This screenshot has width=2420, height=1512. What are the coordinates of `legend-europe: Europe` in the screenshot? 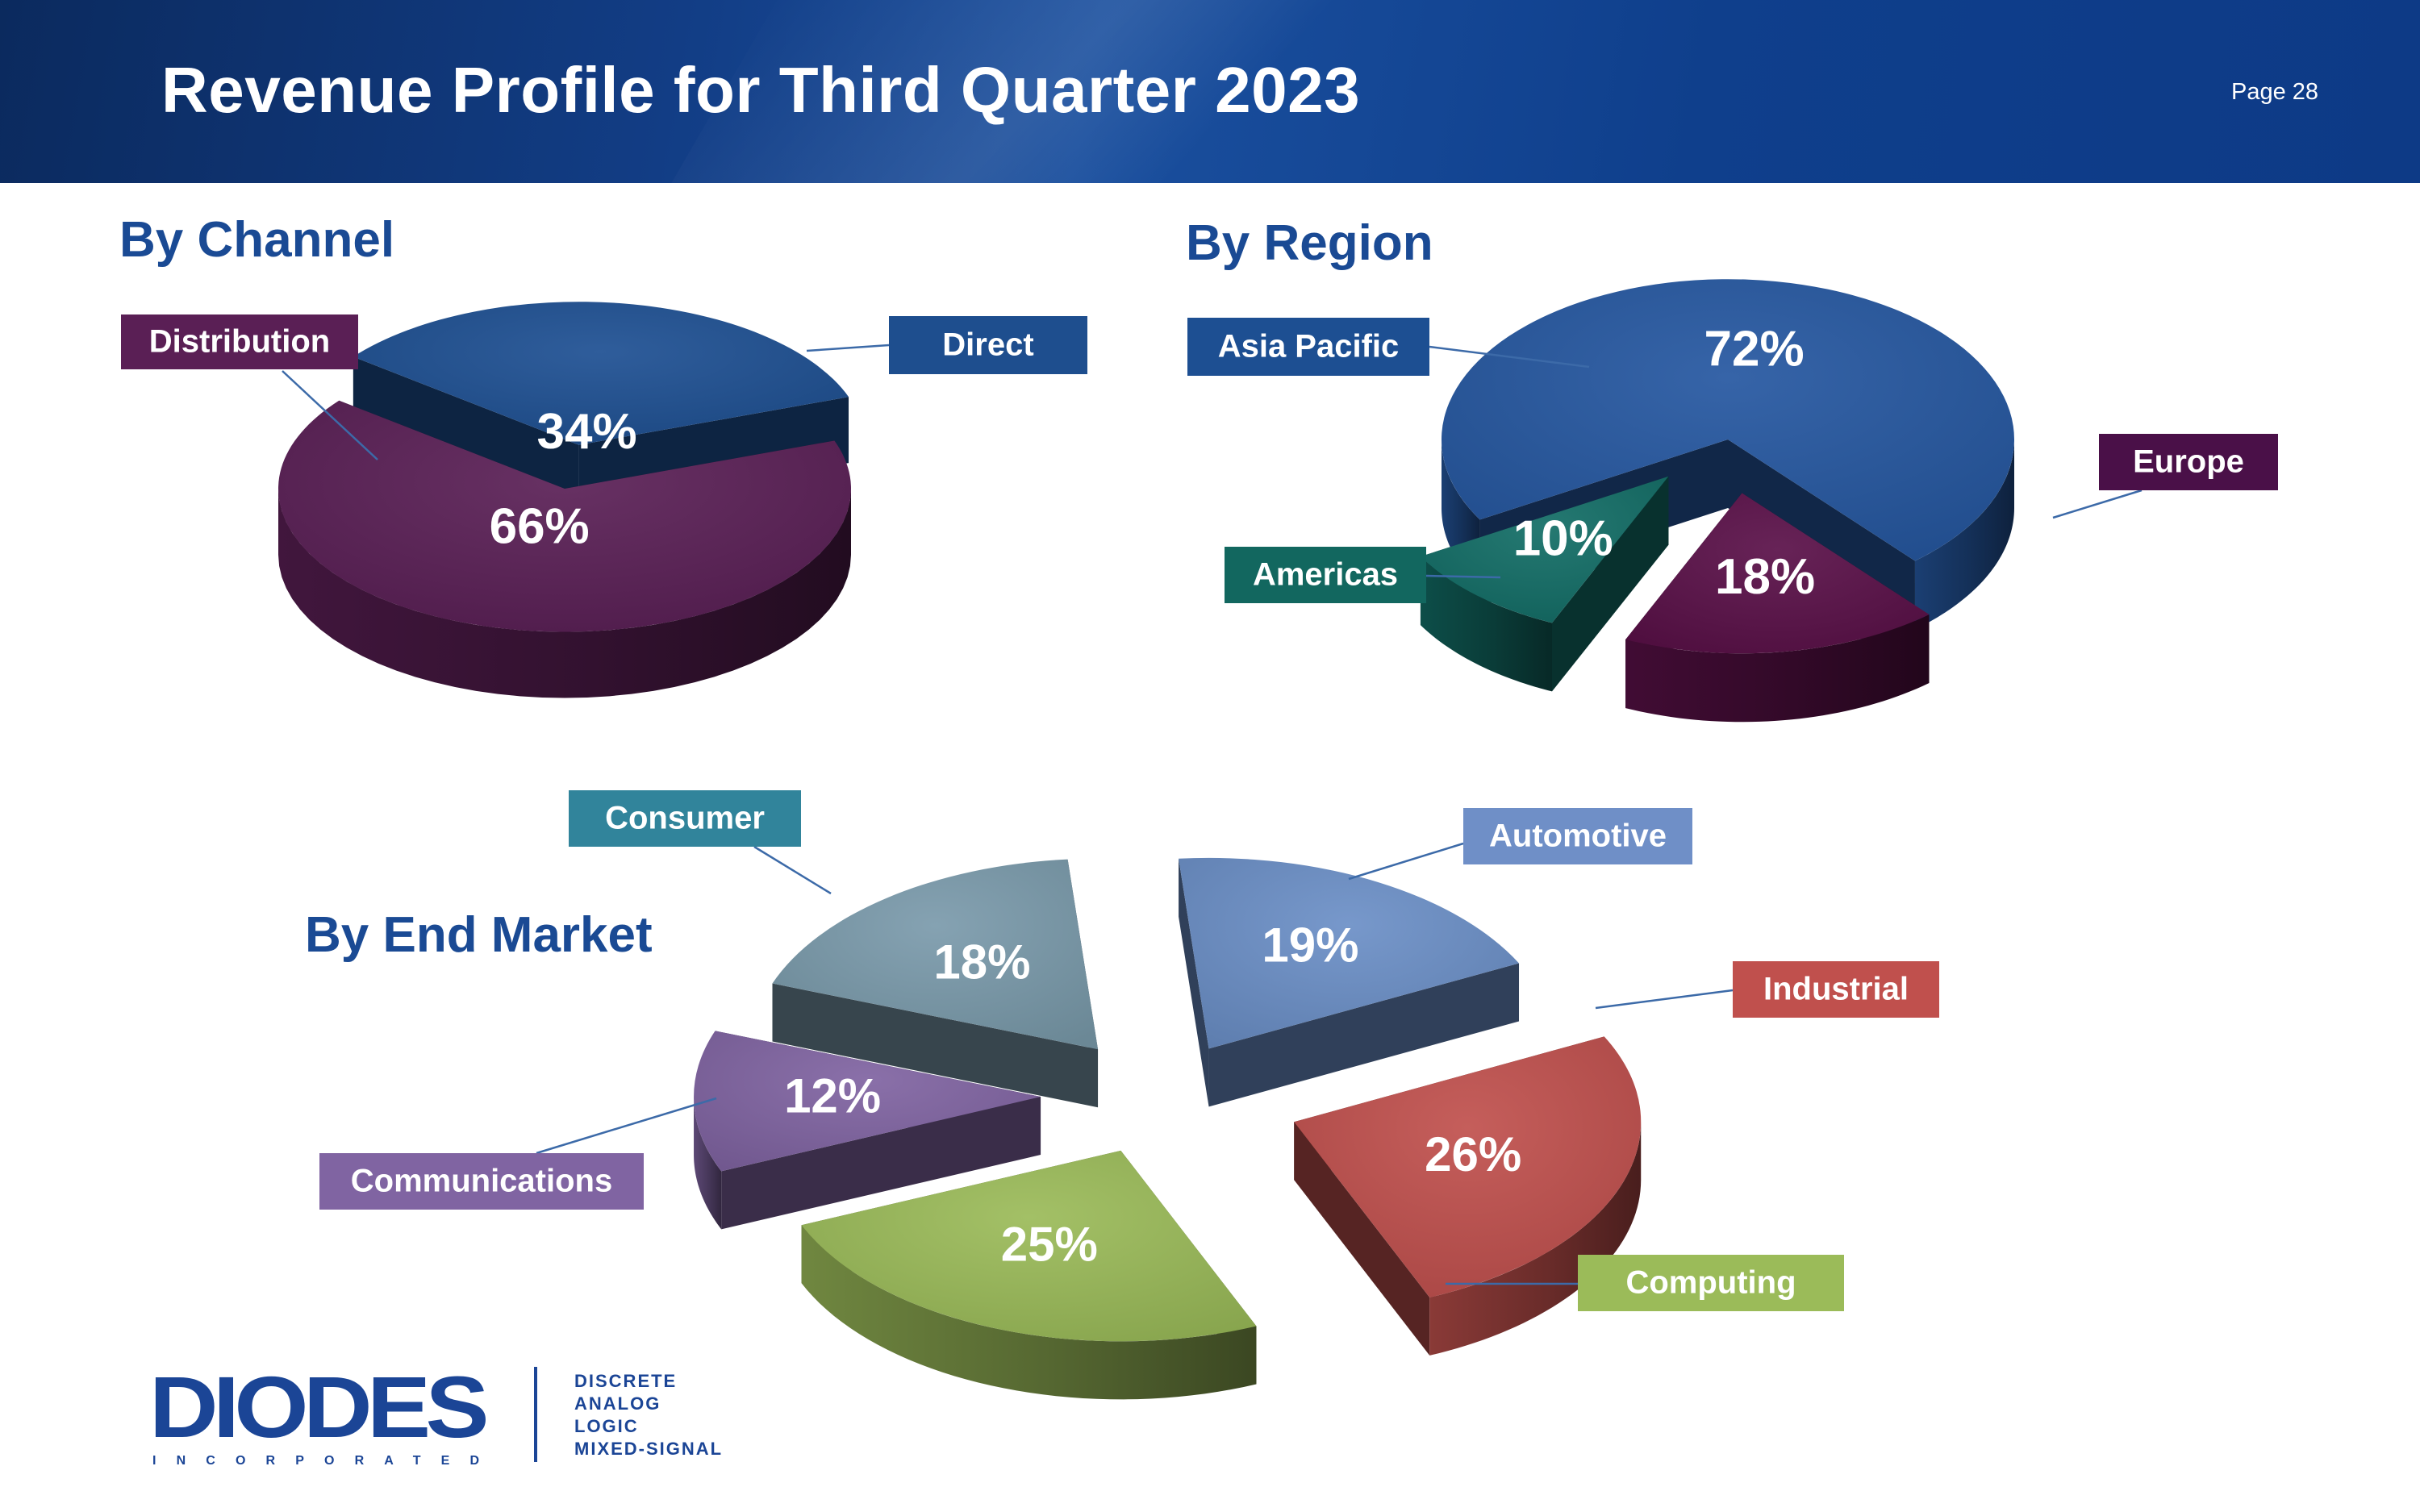 It's located at (2165, 476).